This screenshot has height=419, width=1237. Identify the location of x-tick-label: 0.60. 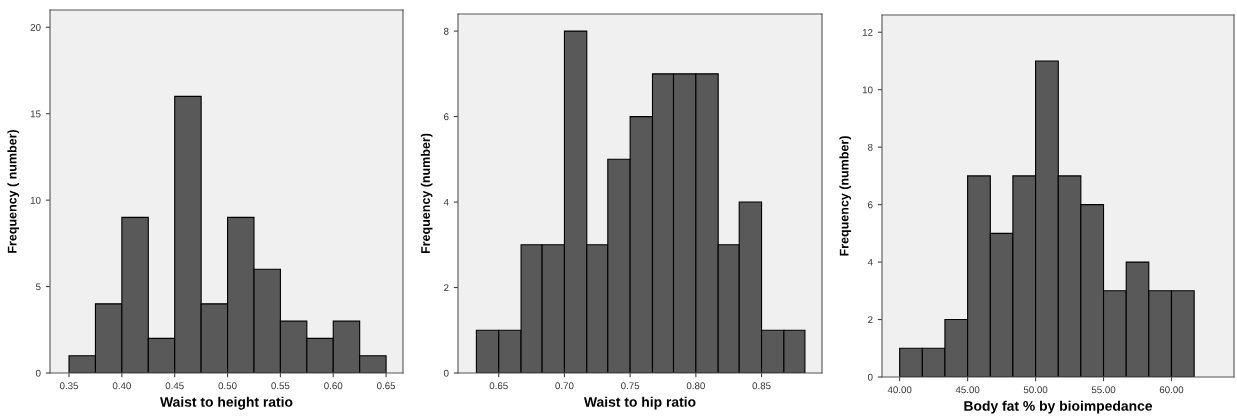
(333, 386).